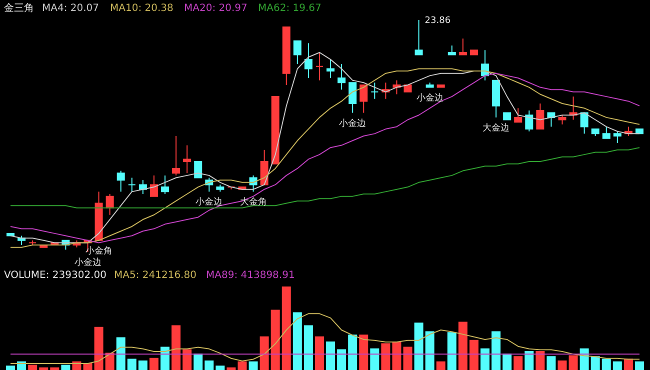 Image resolution: width=650 pixels, height=370 pixels. Describe the element at coordinates (253, 202) in the screenshot. I see `annotation: 大金角` at that location.